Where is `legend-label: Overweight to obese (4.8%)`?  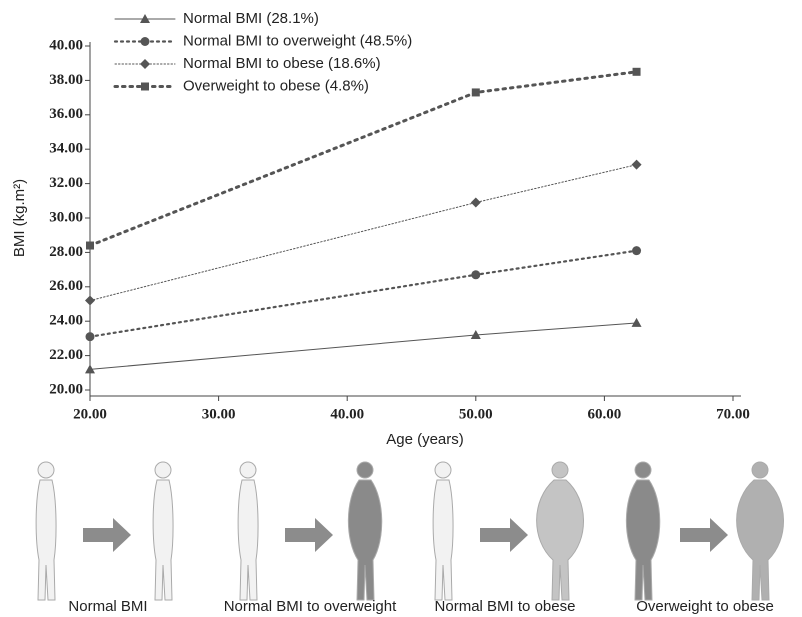 legend-label: Overweight to obese (4.8%) is located at coordinates (276, 85).